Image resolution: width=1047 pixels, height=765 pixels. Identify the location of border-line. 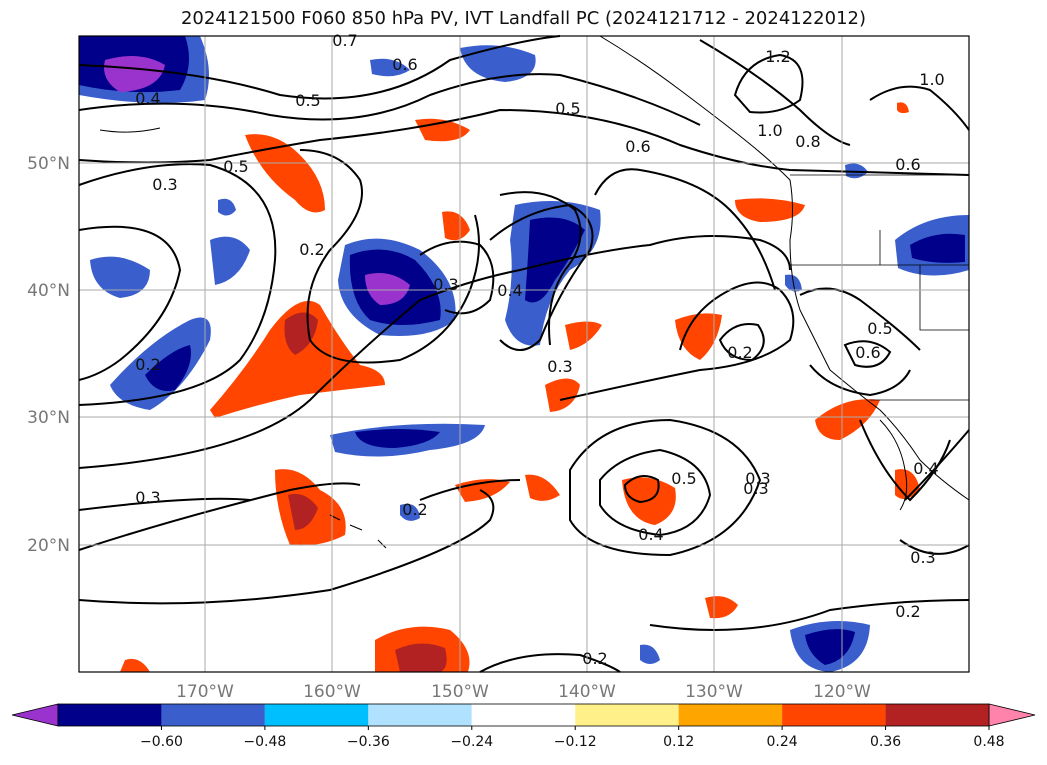
(944, 298).